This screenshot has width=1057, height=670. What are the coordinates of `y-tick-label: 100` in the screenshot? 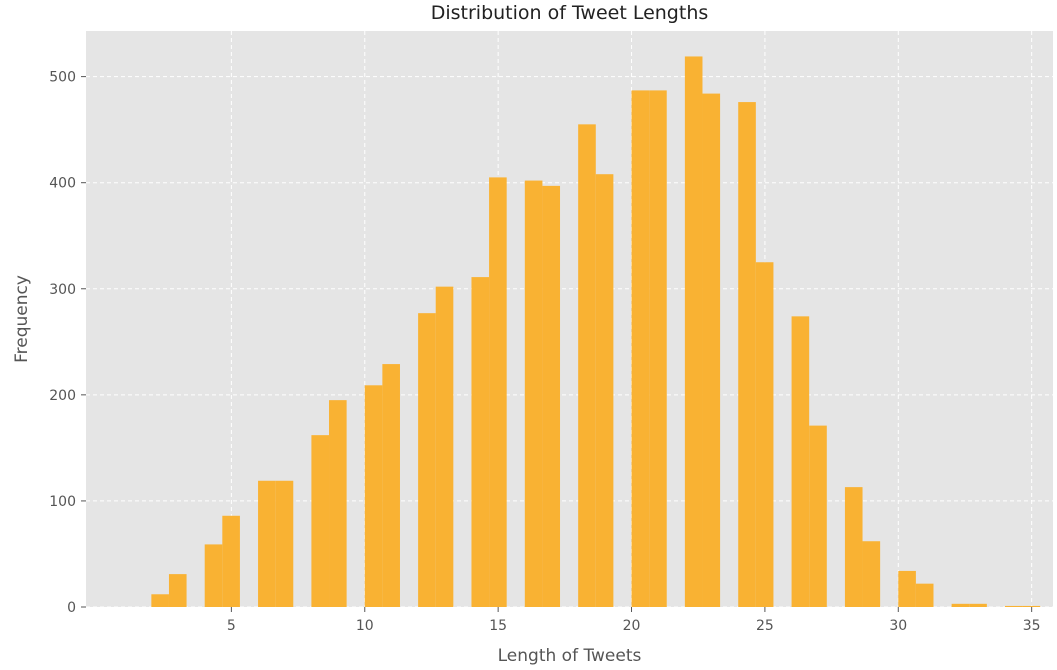 It's located at (62, 502).